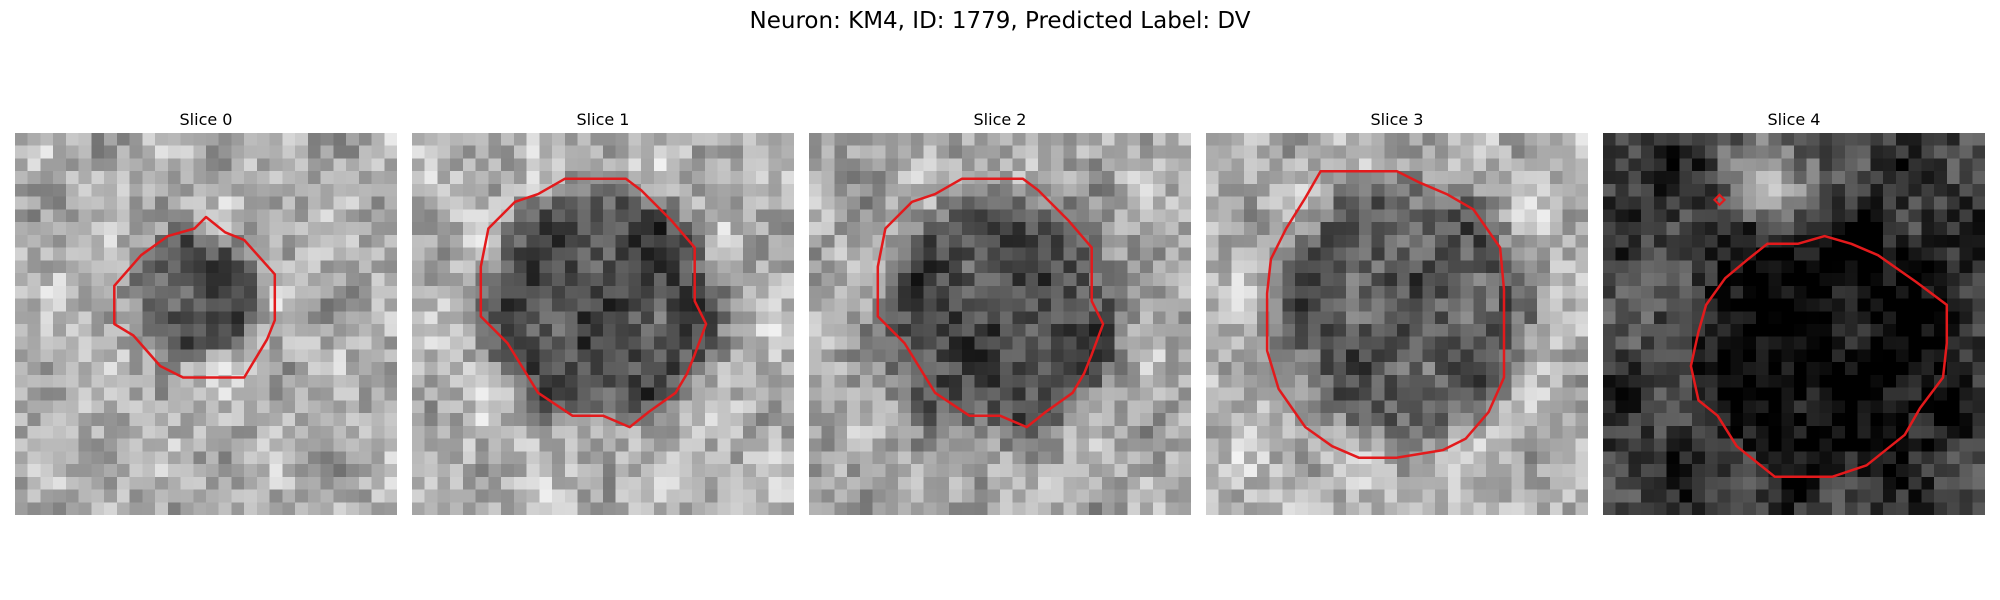 This screenshot has width=2000, height=600. I want to click on slice-1-svg, so click(603, 324).